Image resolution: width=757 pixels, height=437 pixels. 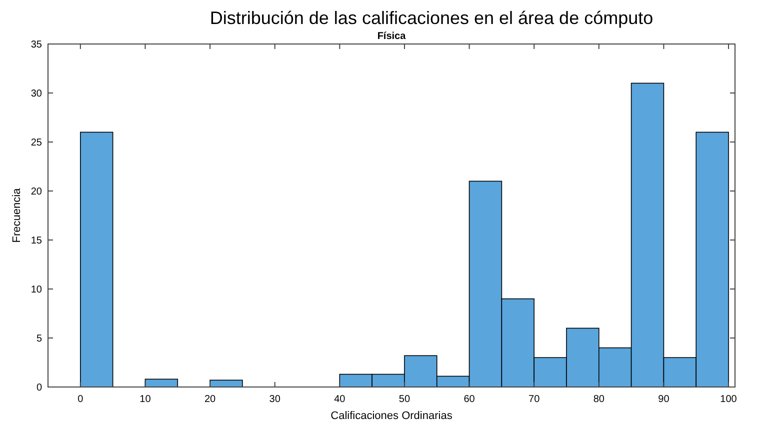 I want to click on x-tick-label: 50, so click(x=404, y=399).